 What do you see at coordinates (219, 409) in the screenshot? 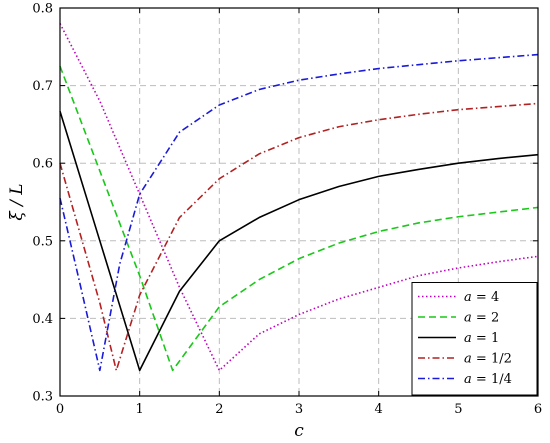
I see `x-tick-label: 2` at bounding box center [219, 409].